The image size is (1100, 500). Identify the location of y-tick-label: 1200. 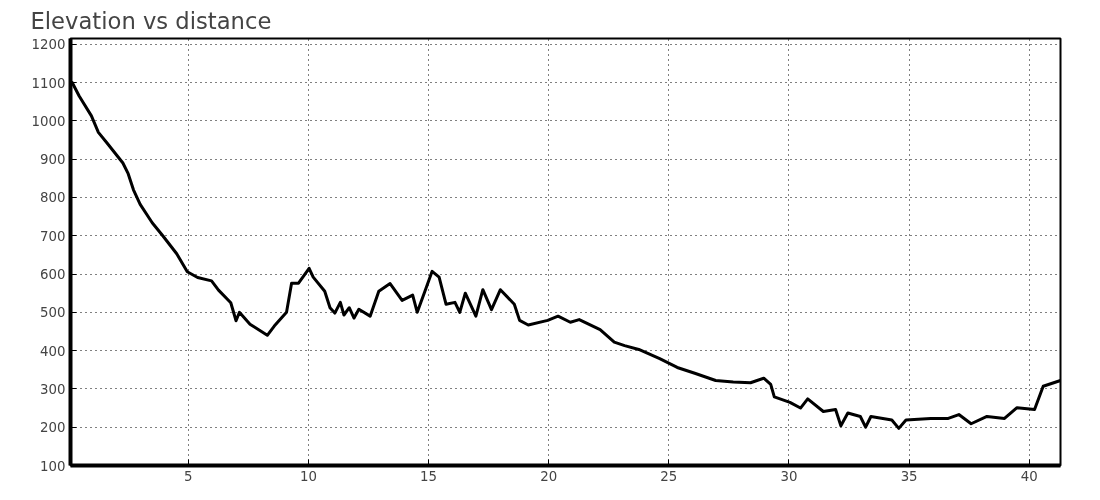
(48, 45).